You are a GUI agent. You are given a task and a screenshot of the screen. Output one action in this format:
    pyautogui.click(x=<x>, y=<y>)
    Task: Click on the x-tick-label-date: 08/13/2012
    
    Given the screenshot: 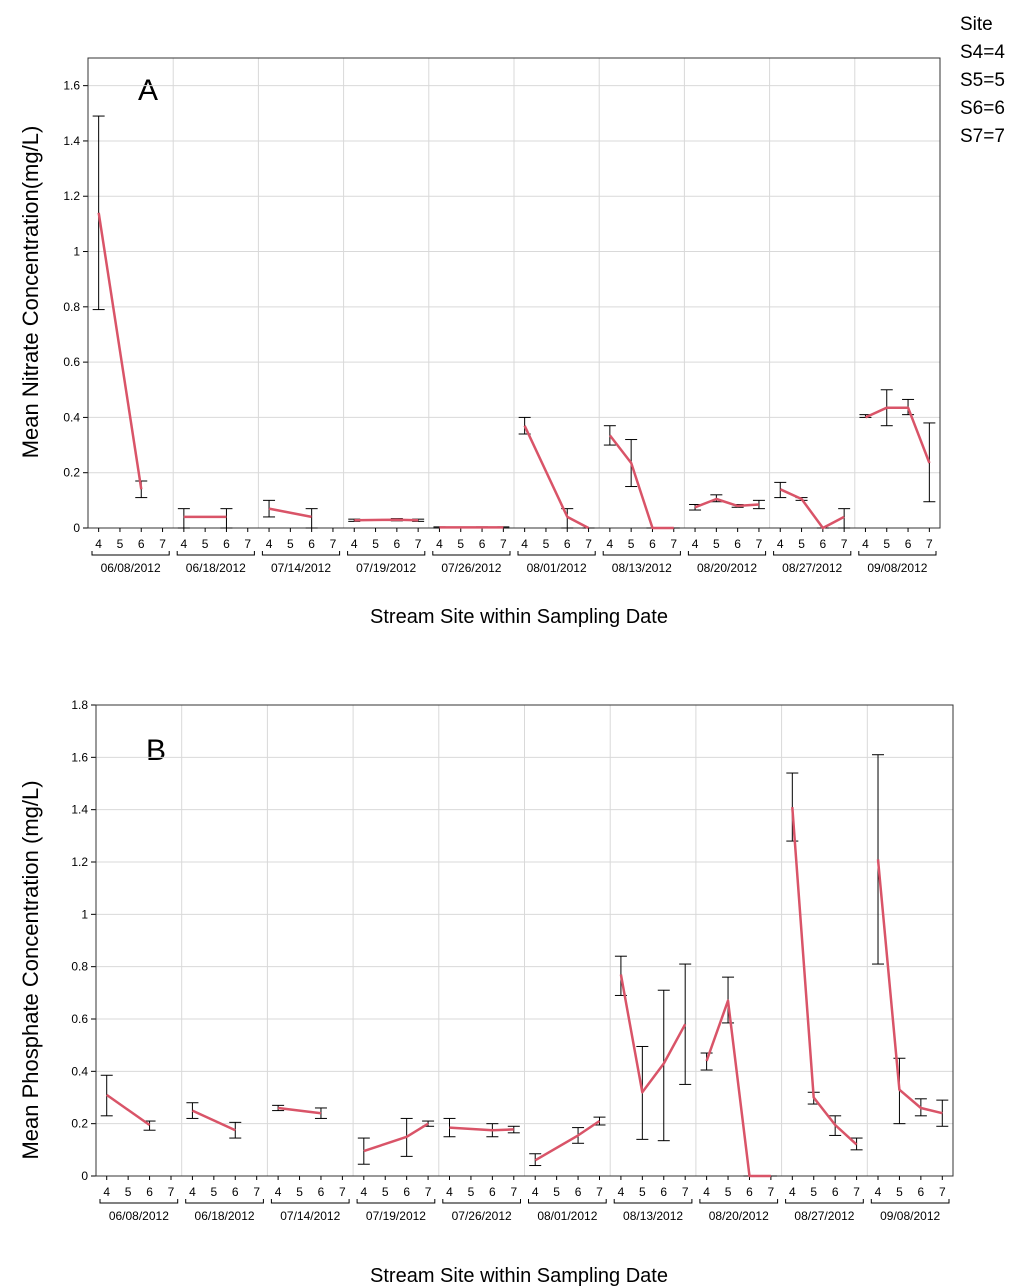 What is the action you would take?
    pyautogui.click(x=642, y=568)
    